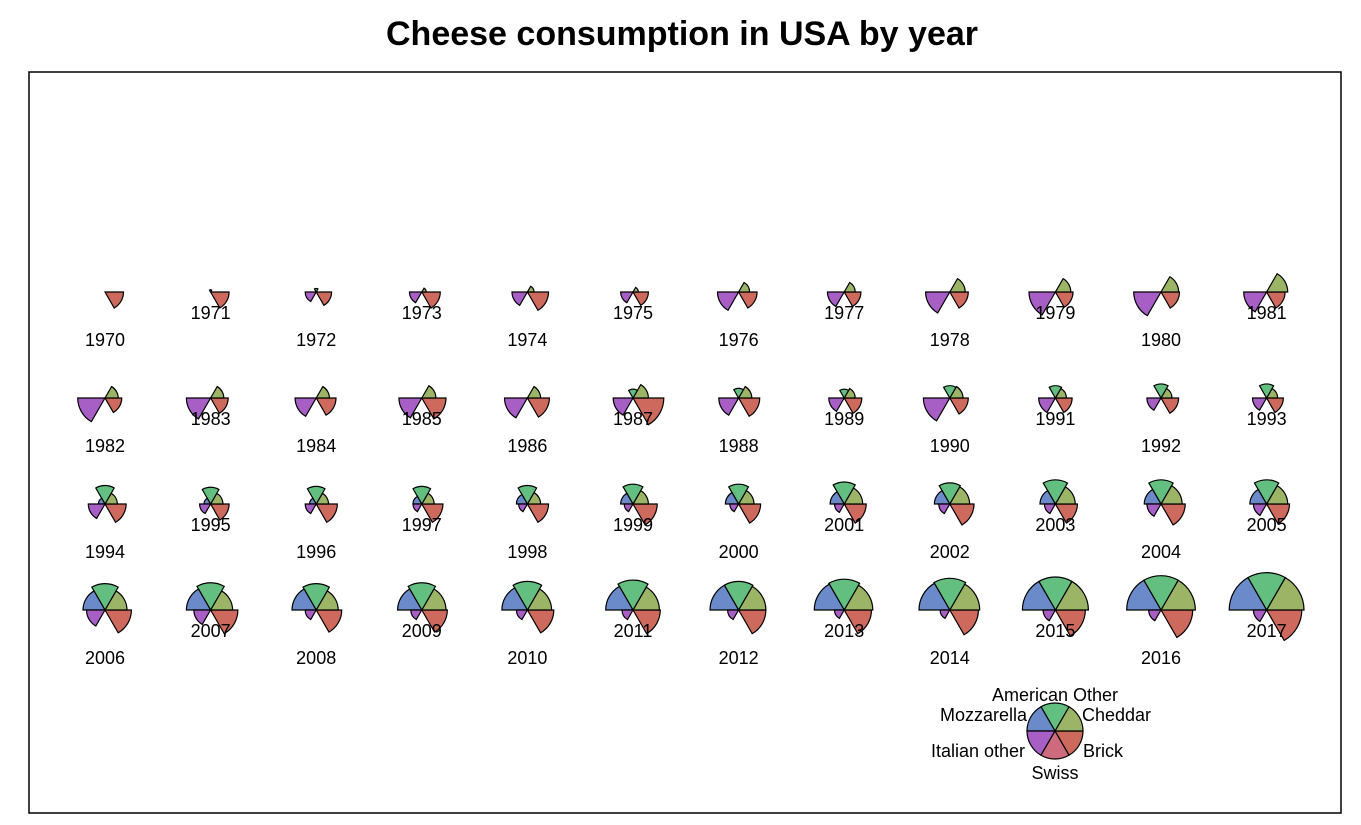 The height and width of the screenshot is (825, 1361). I want to click on segment-2005-cheddar, so click(1278, 514).